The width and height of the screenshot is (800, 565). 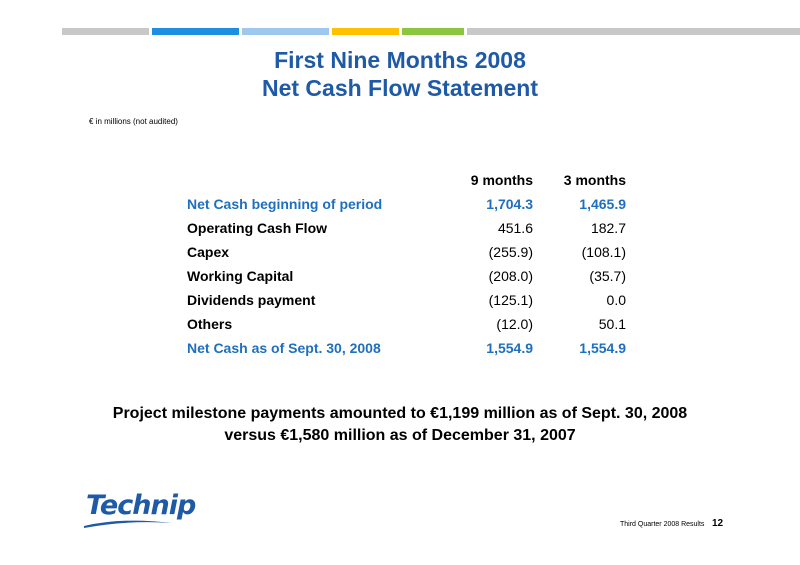 I want to click on row-label: Working Capital, so click(x=240, y=276).